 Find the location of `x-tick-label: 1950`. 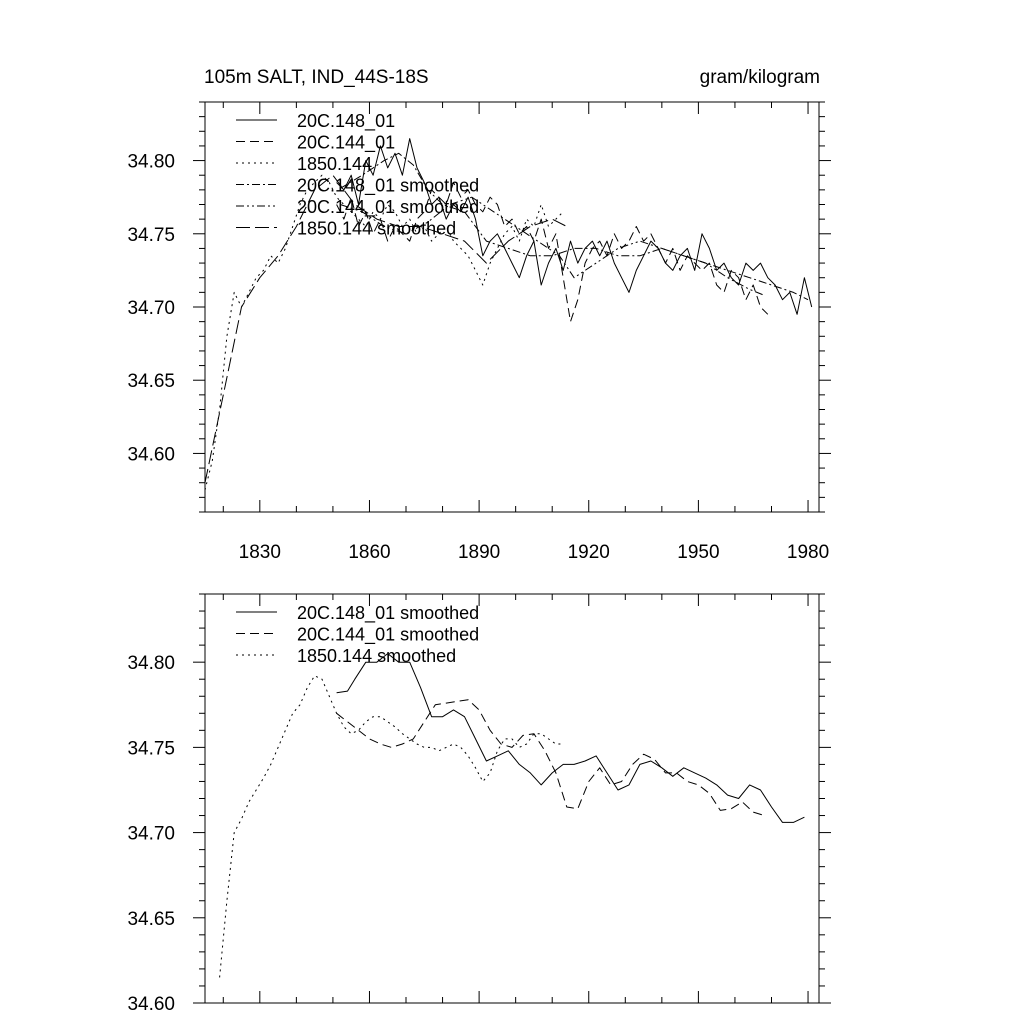

x-tick-label: 1950 is located at coordinates (698, 552).